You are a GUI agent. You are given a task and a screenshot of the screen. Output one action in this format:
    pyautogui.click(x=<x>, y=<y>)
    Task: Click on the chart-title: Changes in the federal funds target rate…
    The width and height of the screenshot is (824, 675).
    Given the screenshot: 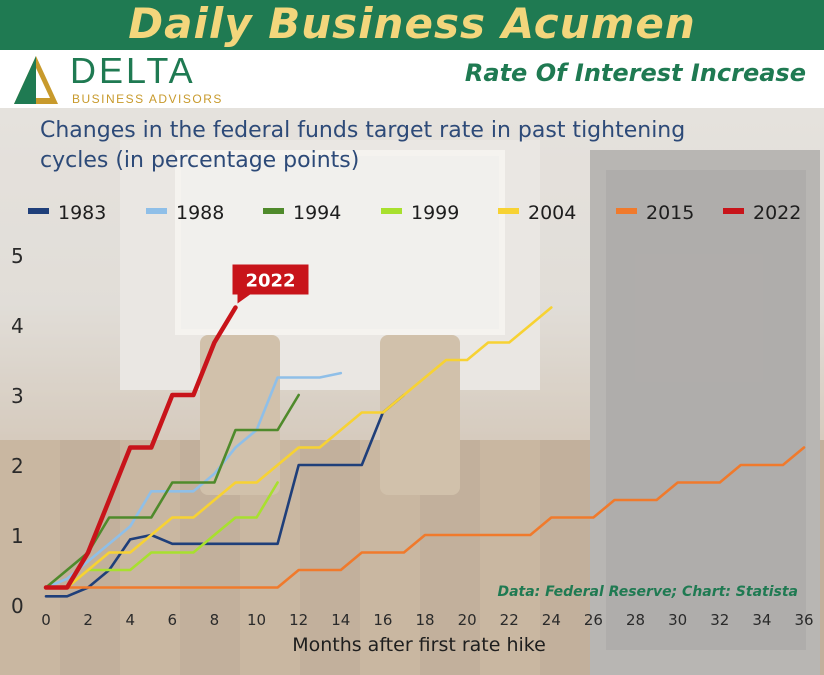 What is the action you would take?
    pyautogui.click(x=363, y=145)
    